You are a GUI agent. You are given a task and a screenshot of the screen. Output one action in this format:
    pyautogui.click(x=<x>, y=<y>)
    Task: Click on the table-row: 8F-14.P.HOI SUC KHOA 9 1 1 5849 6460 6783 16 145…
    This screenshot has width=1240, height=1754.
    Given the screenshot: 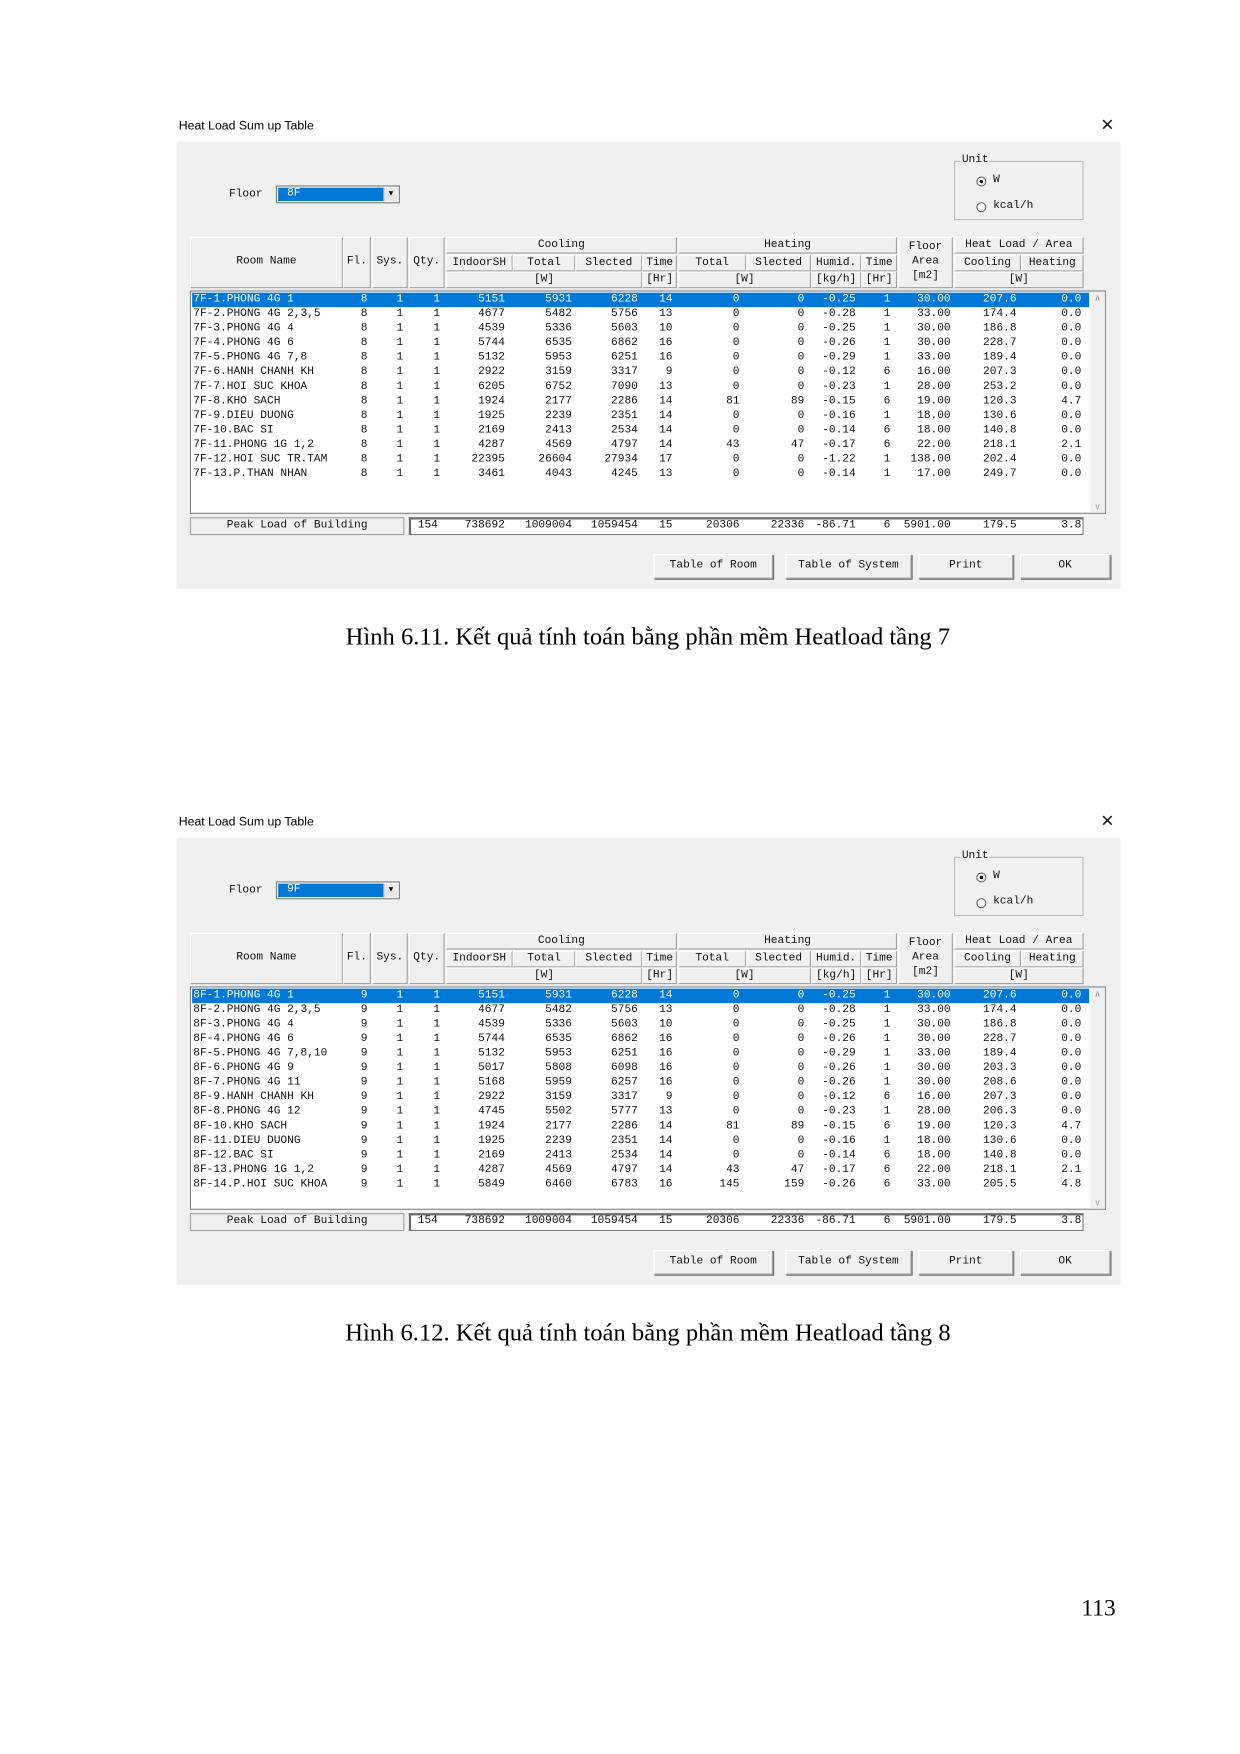 What is the action you would take?
    pyautogui.click(x=640, y=1184)
    